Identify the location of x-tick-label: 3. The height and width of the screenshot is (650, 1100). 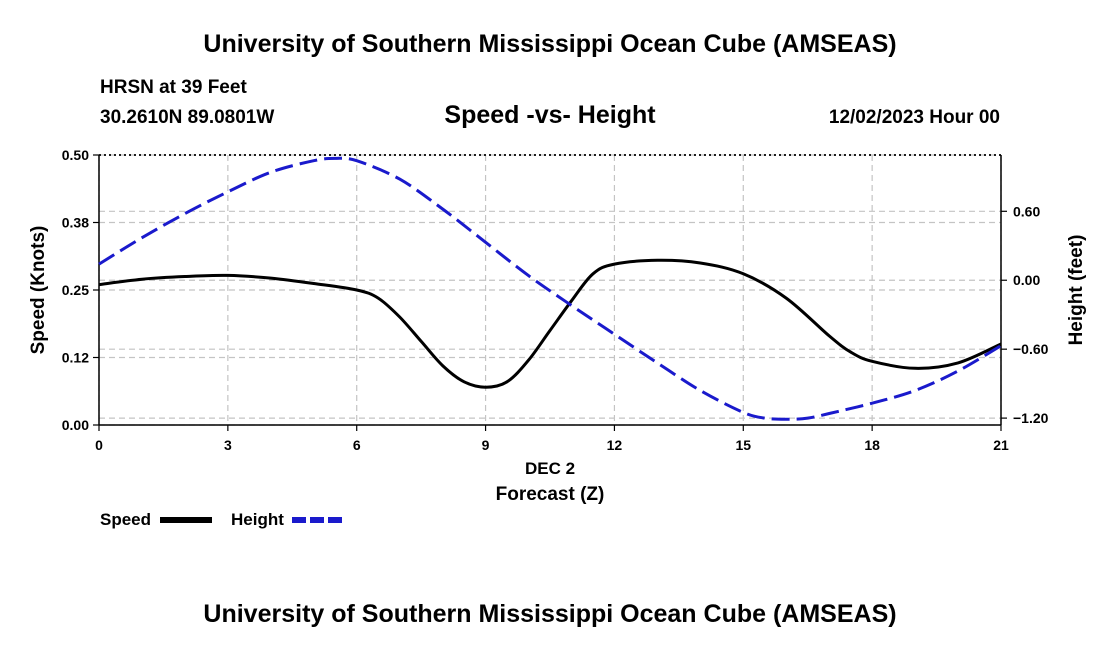
(228, 445).